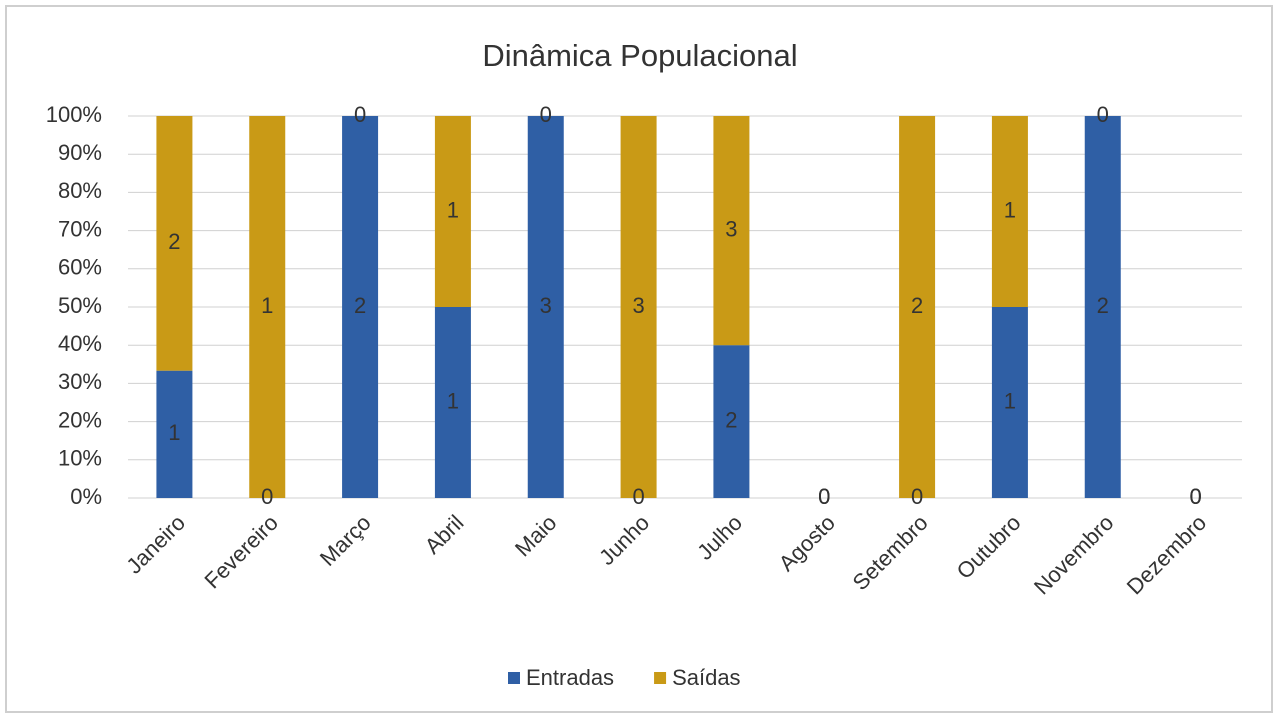 The width and height of the screenshot is (1278, 718). What do you see at coordinates (639, 55) in the screenshot?
I see `chart-title: Dinâmica Populacional` at bounding box center [639, 55].